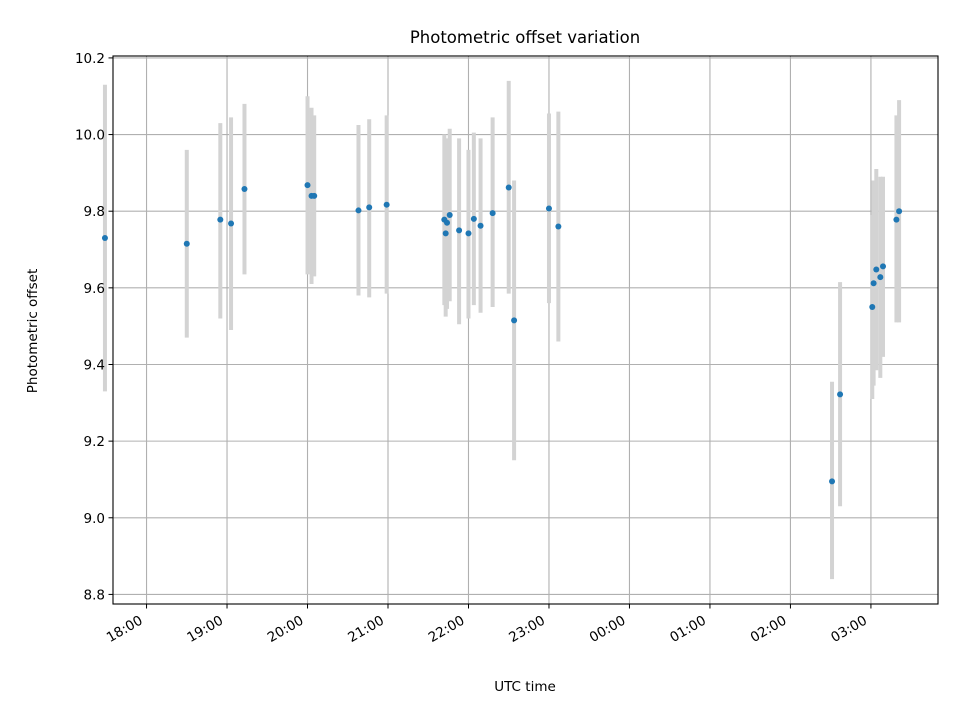  What do you see at coordinates (94, 365) in the screenshot?
I see `y-tick-label: 9.4` at bounding box center [94, 365].